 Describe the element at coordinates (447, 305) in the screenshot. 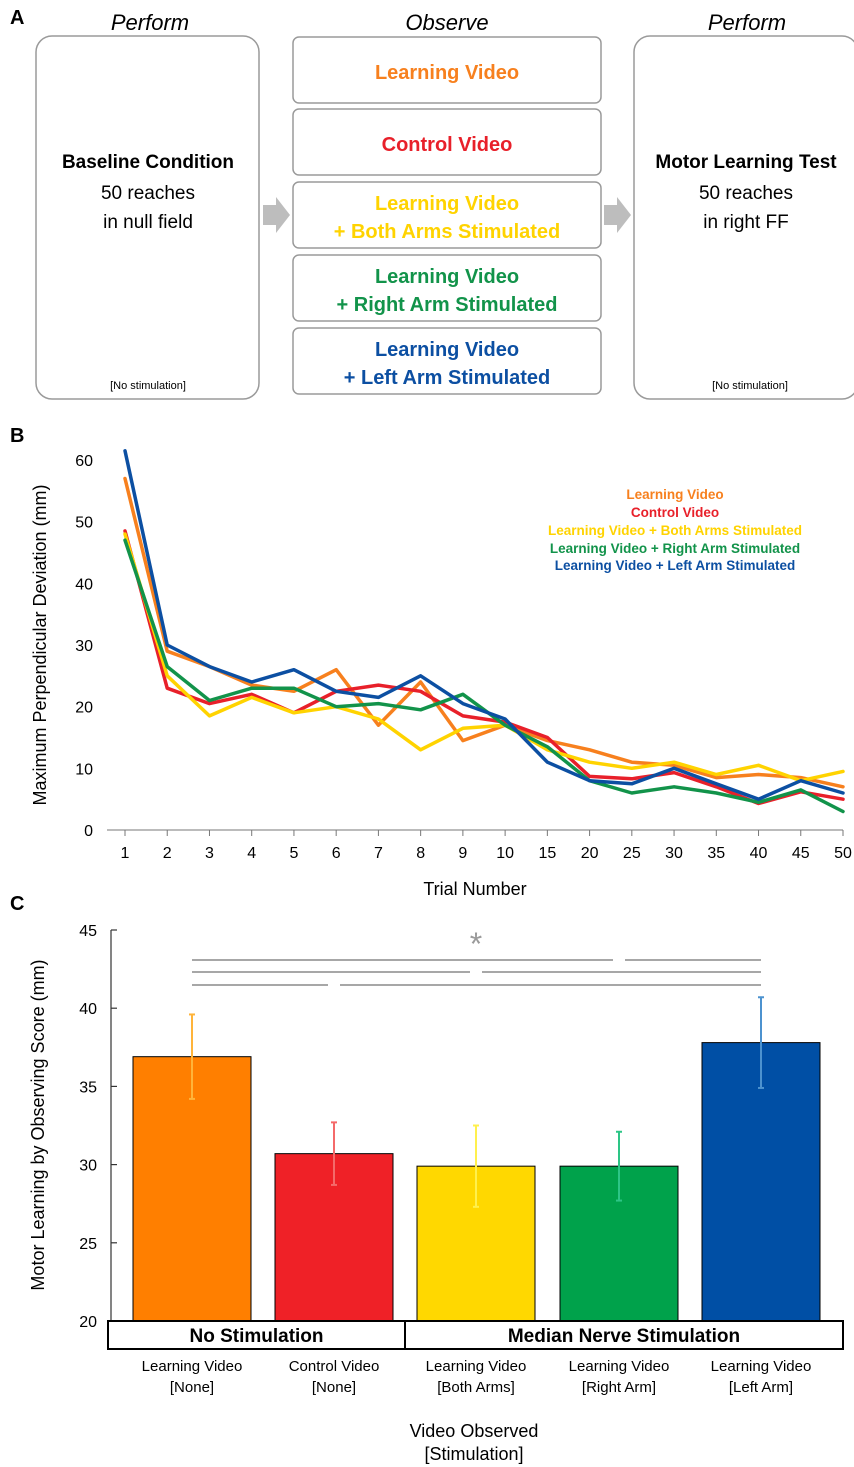

I see `video-box-line2: + Right Arm Stimulated` at that location.